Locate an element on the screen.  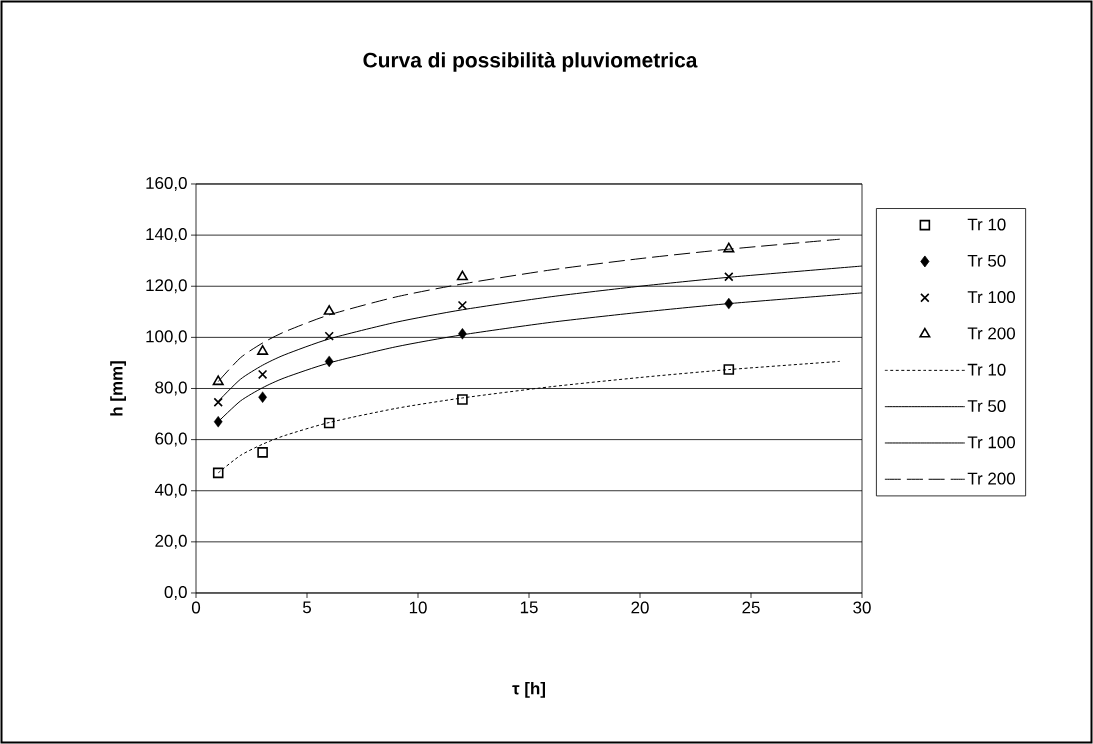
x-tick-label: 20 is located at coordinates (640, 607).